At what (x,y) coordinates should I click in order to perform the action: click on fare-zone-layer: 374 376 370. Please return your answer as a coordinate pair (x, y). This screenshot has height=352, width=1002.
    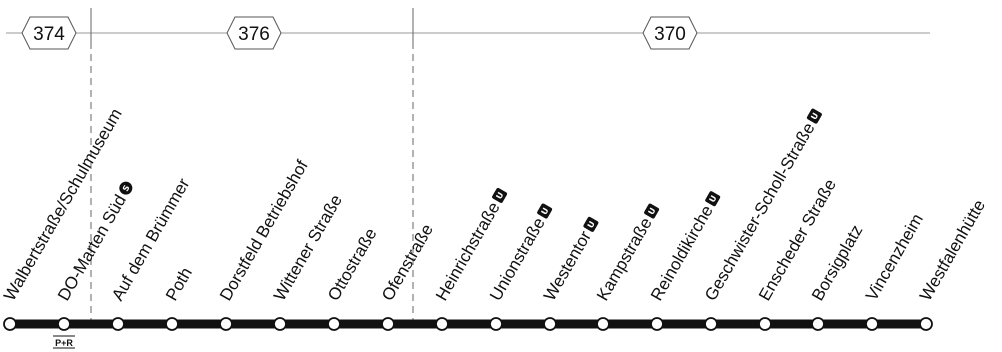
    Looking at the image, I should click on (468, 33).